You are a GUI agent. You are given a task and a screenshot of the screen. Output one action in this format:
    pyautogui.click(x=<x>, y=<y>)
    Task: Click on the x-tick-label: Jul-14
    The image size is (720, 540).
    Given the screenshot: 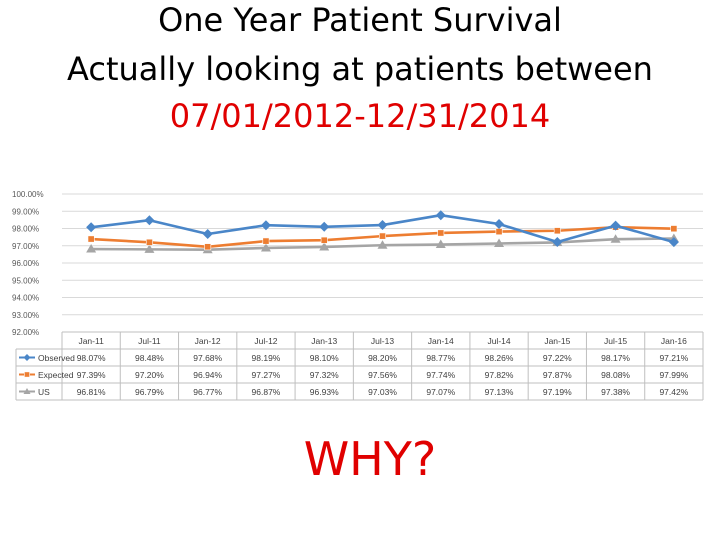 What is the action you would take?
    pyautogui.click(x=498, y=341)
    